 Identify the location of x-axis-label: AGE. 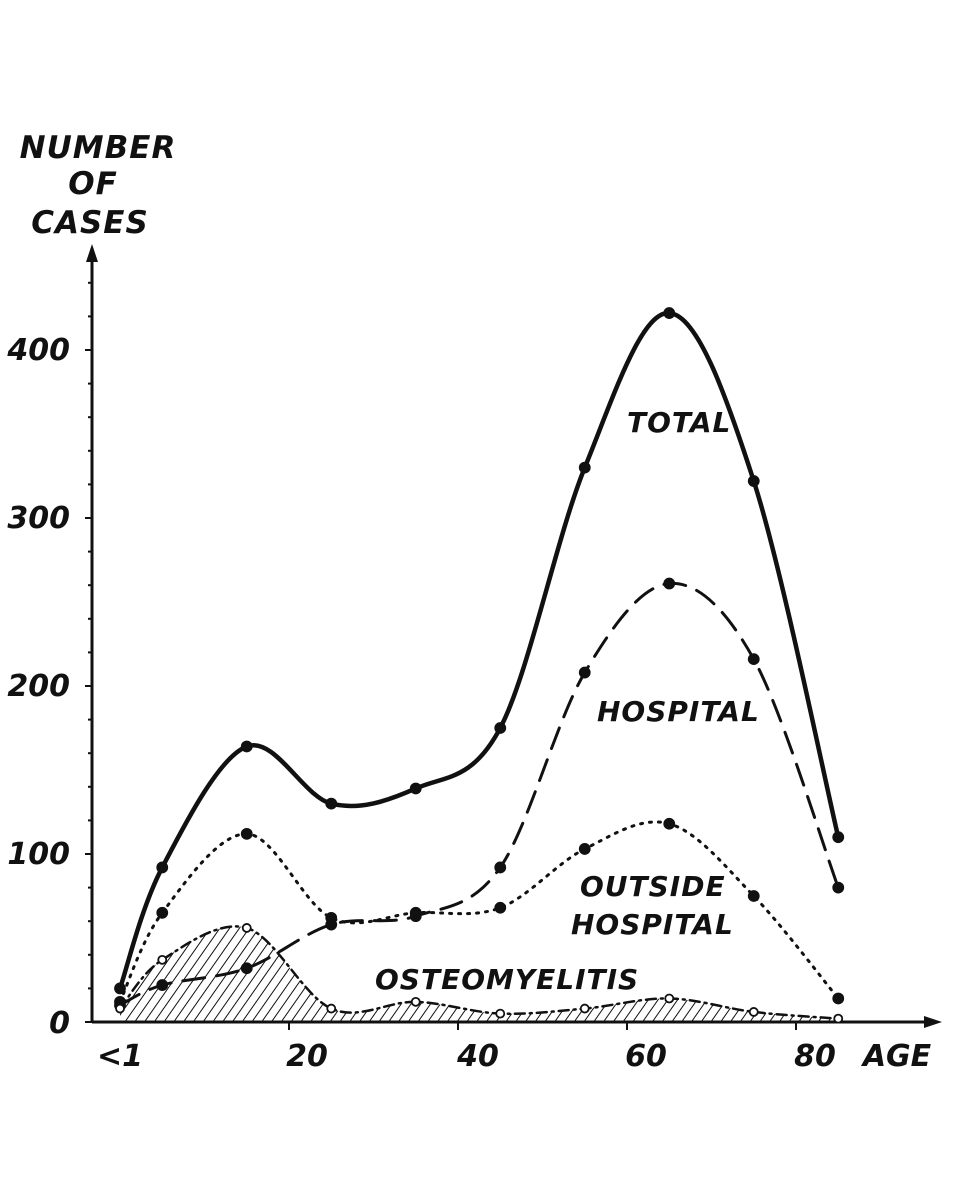
(896, 1056).